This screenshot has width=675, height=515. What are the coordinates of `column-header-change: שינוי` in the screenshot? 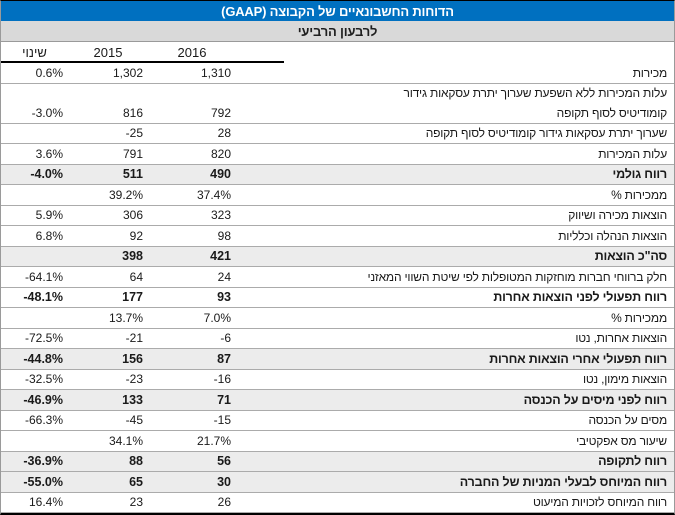 It's located at (34, 52).